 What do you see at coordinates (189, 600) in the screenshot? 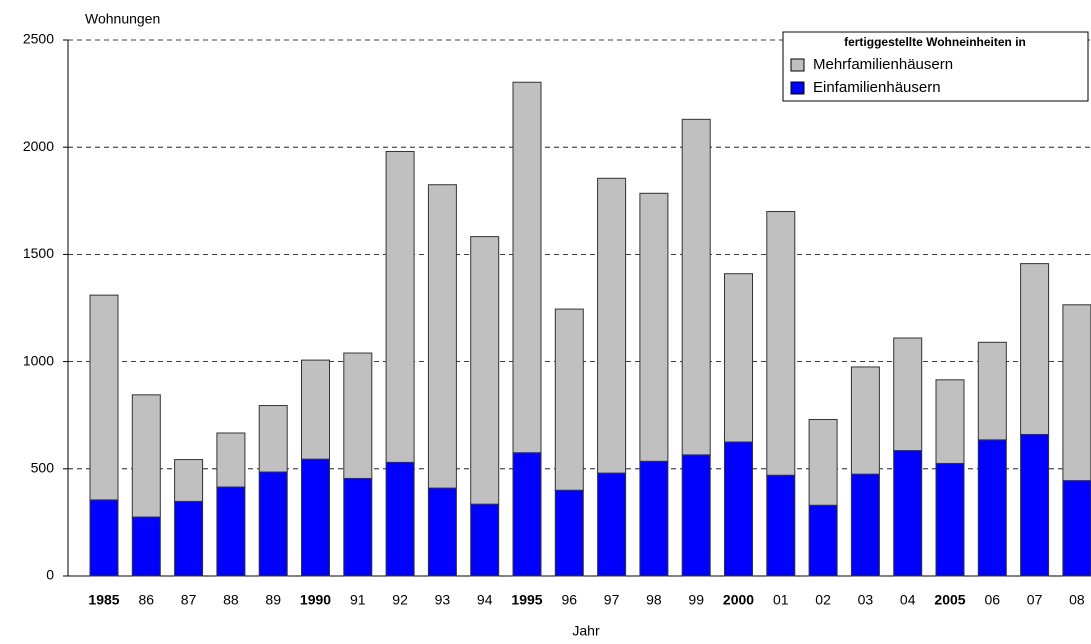
I see `x-tick-label: 87` at bounding box center [189, 600].